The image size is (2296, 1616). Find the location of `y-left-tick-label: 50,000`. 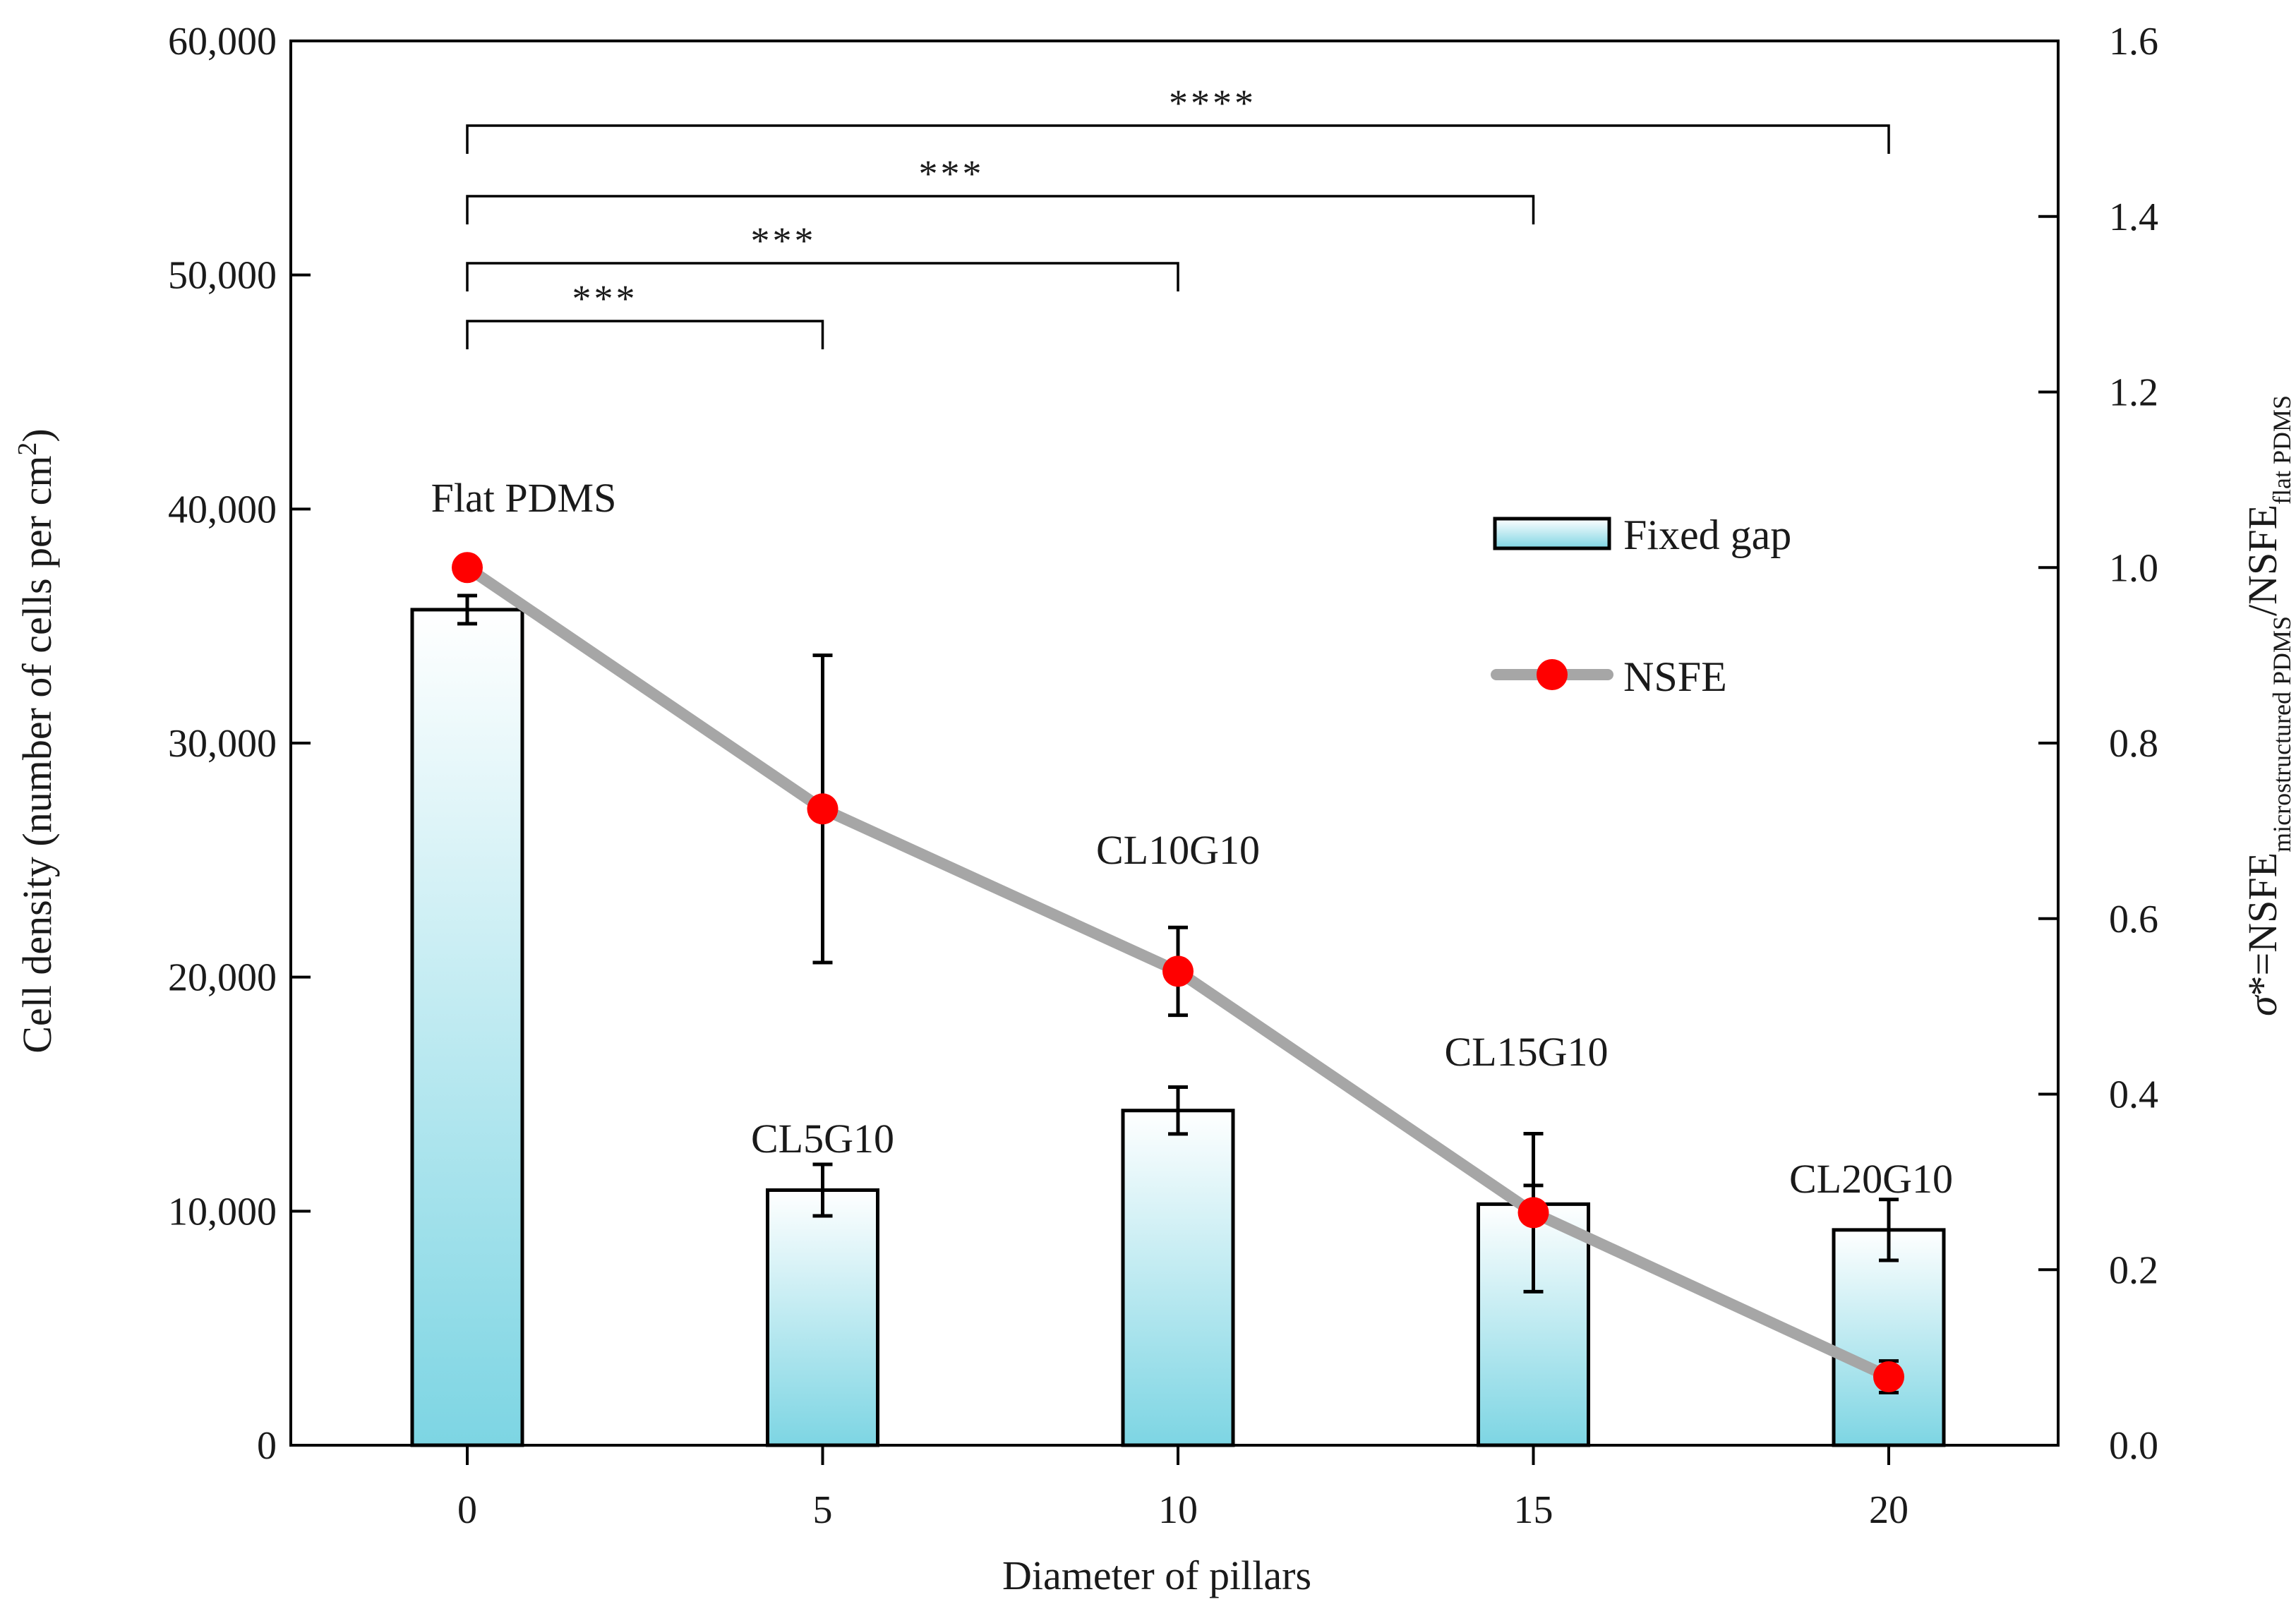

y-left-tick-label: 50,000 is located at coordinates (222, 276).